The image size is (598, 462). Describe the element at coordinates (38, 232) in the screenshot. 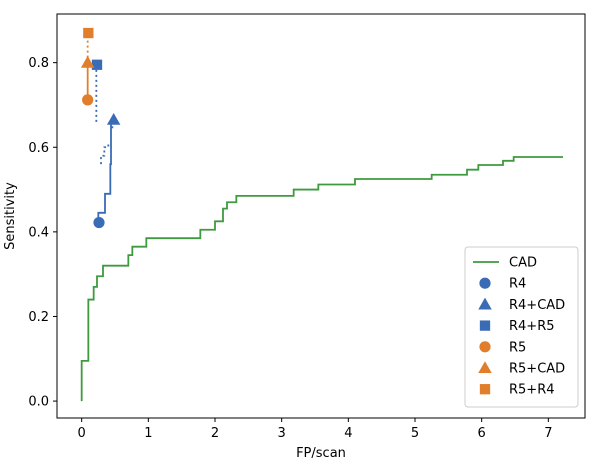

I see `y-tick-label: 0.4` at that location.